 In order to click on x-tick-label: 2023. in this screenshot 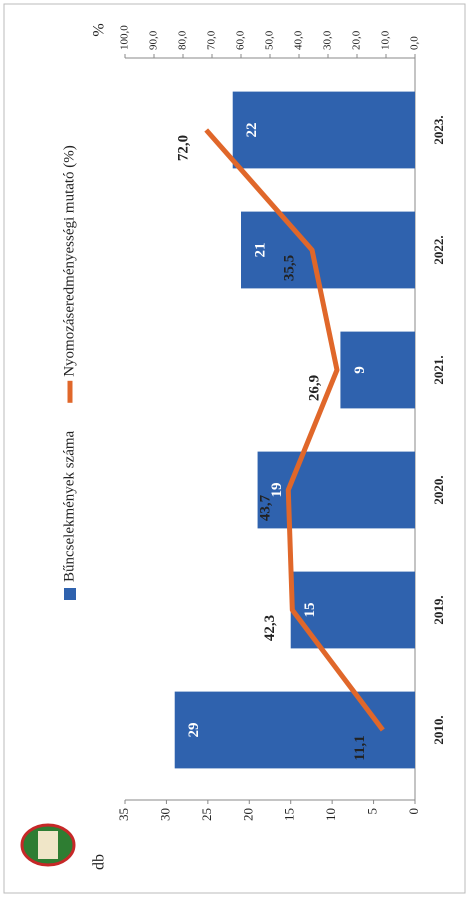, I will do `click(438, 129)`.